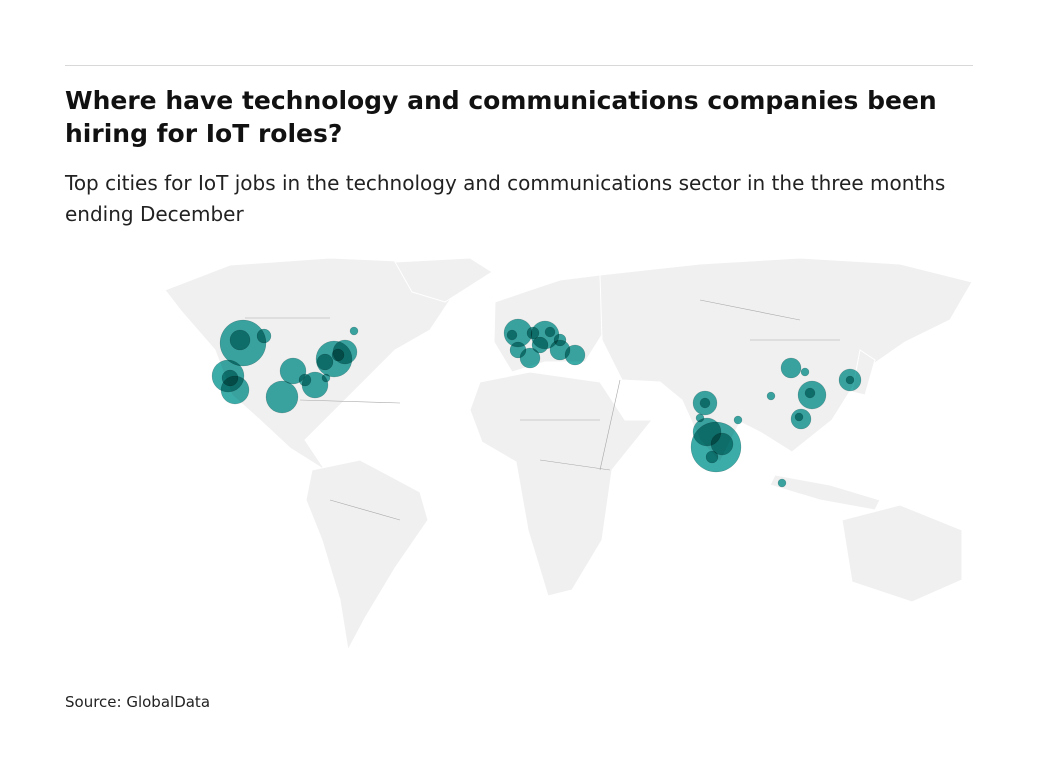 The height and width of the screenshot is (778, 1038). I want to click on source-note: Source: GlobalData, so click(138, 702).